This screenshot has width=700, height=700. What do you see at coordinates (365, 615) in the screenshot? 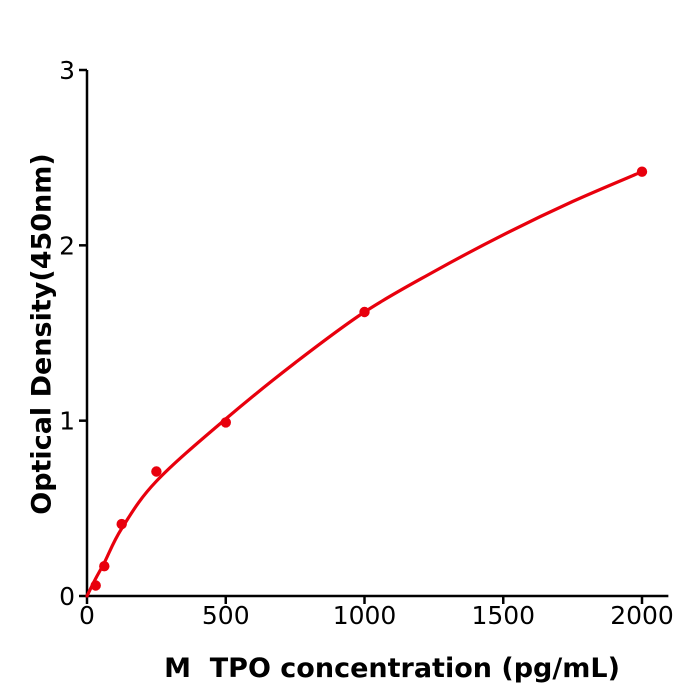
I see `x-tick-label: 1000` at bounding box center [365, 615].